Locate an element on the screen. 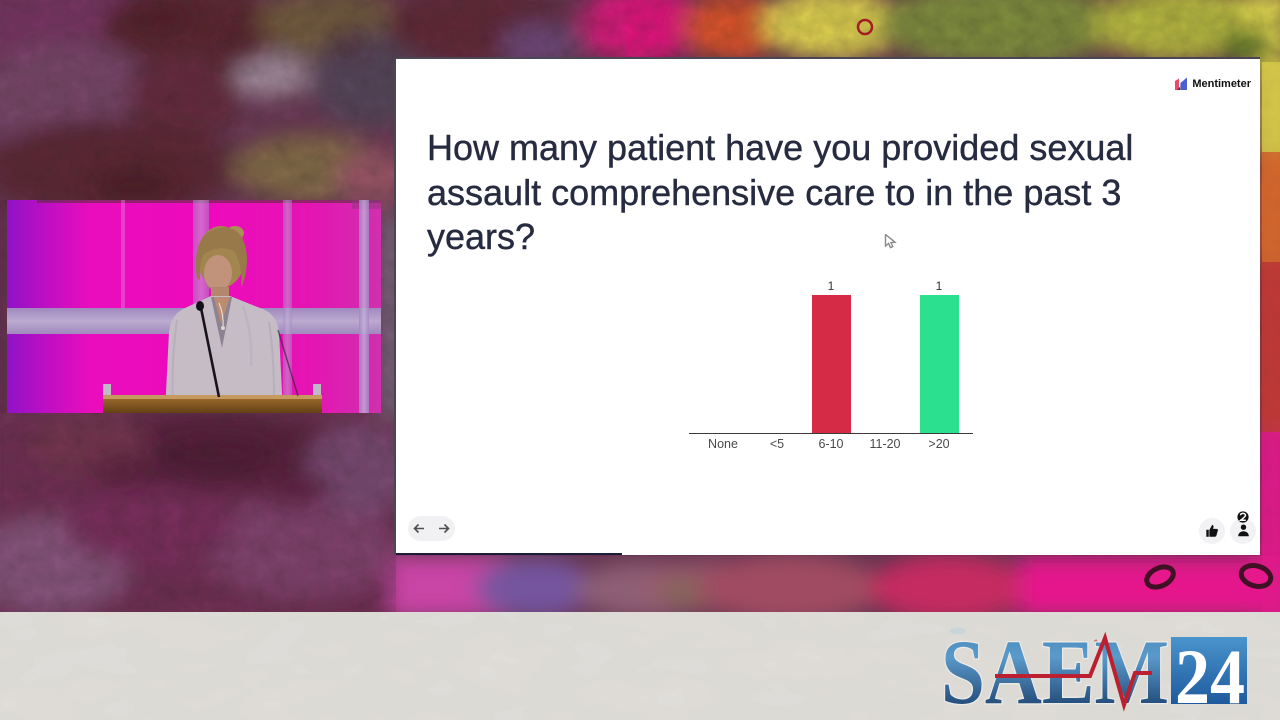 Image resolution: width=1280 pixels, height=720 pixels. svg-text: SAEM is located at coordinates (1055, 670).